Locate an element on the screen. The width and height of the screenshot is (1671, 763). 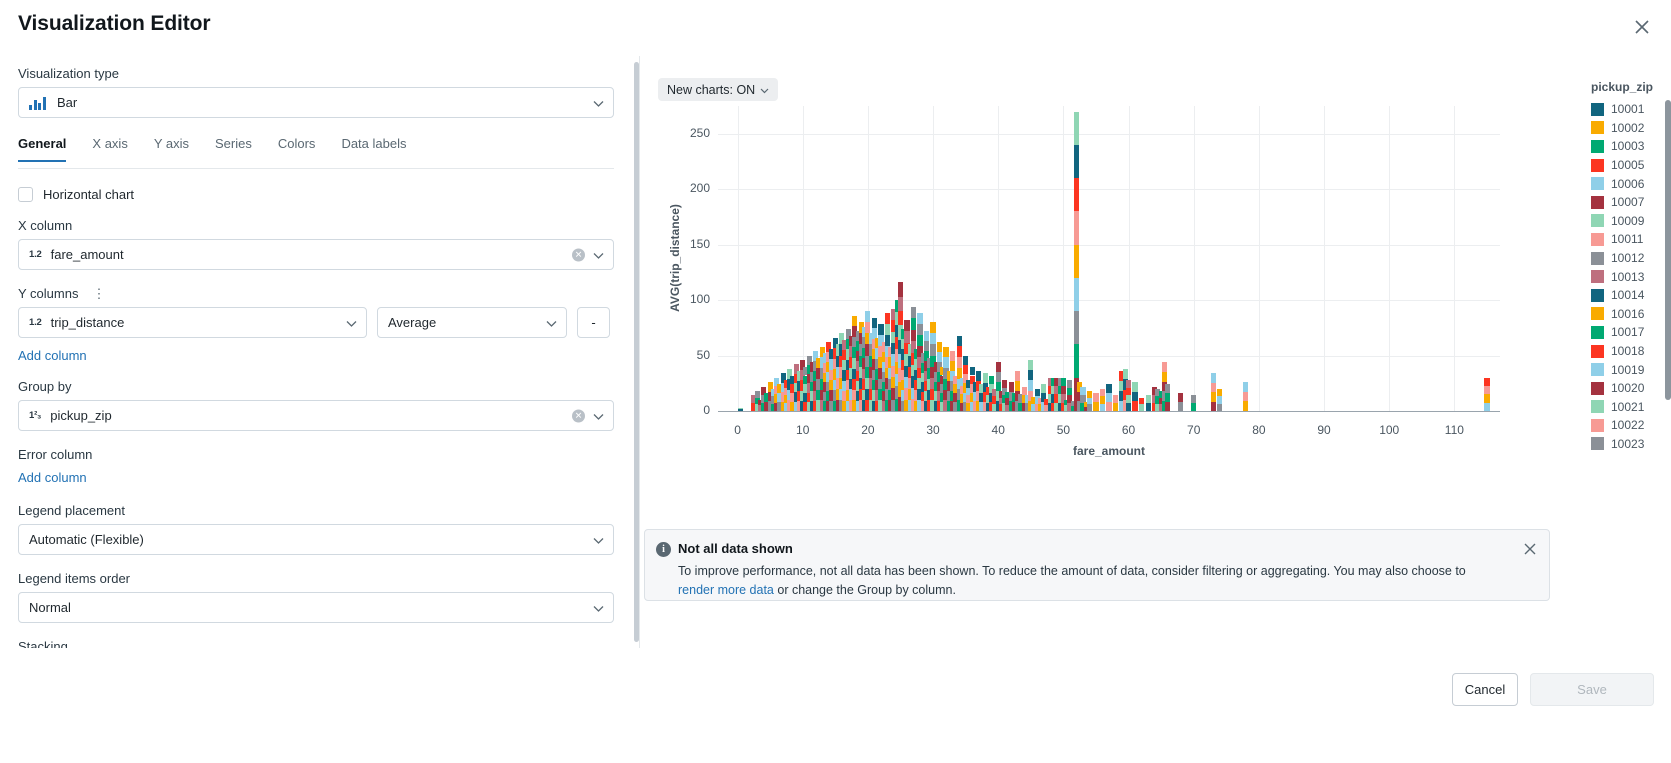
legend-item: 10016 is located at coordinates (1631, 314).